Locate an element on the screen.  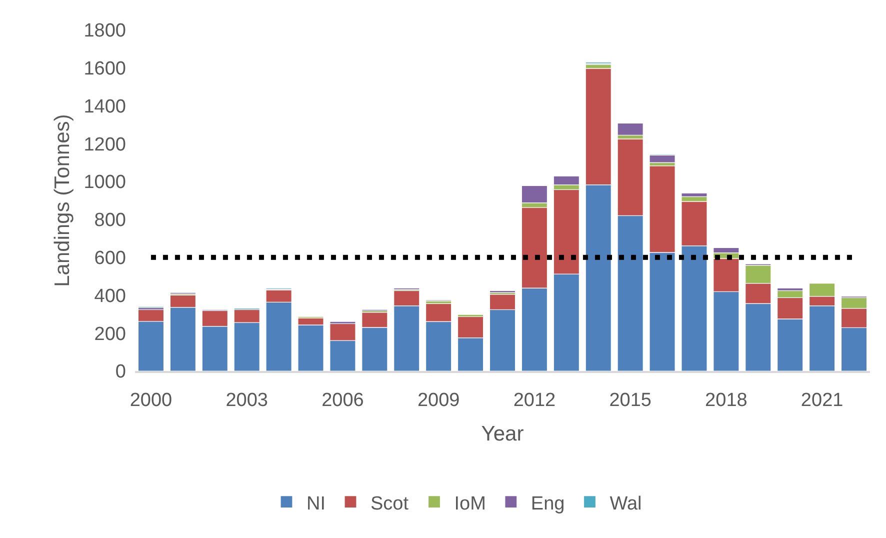
y-tick-label: 400 is located at coordinates (110, 296).